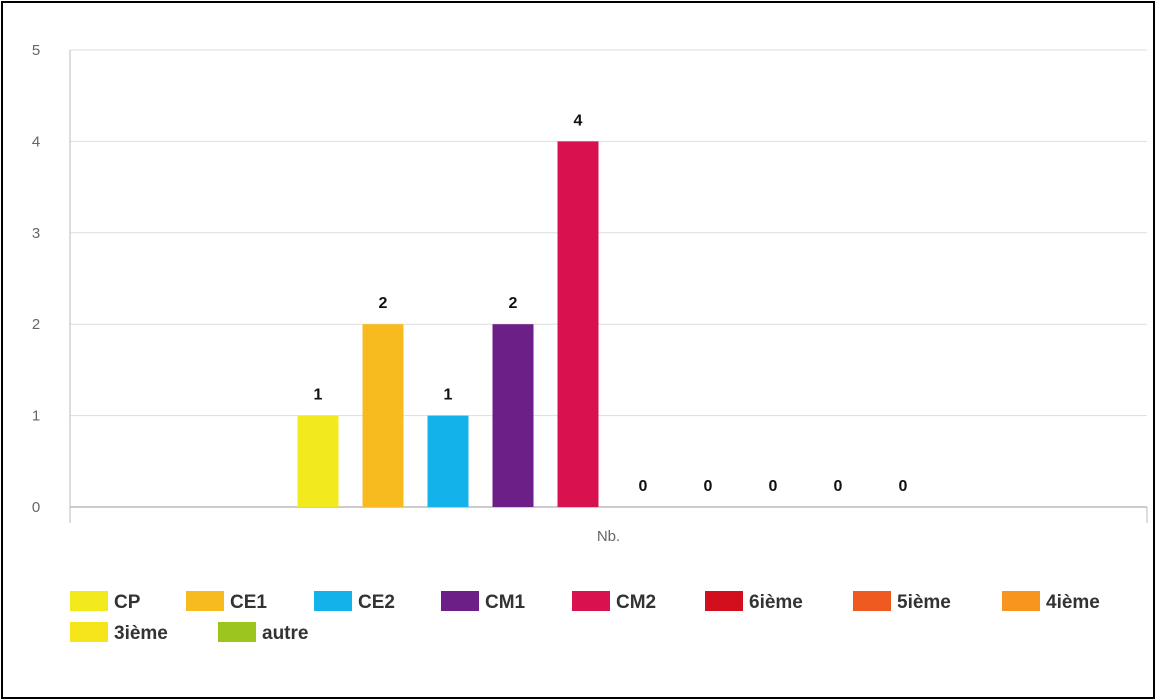 This screenshot has height=700, width=1156. I want to click on legend-label-6ième: 6ième, so click(776, 602).